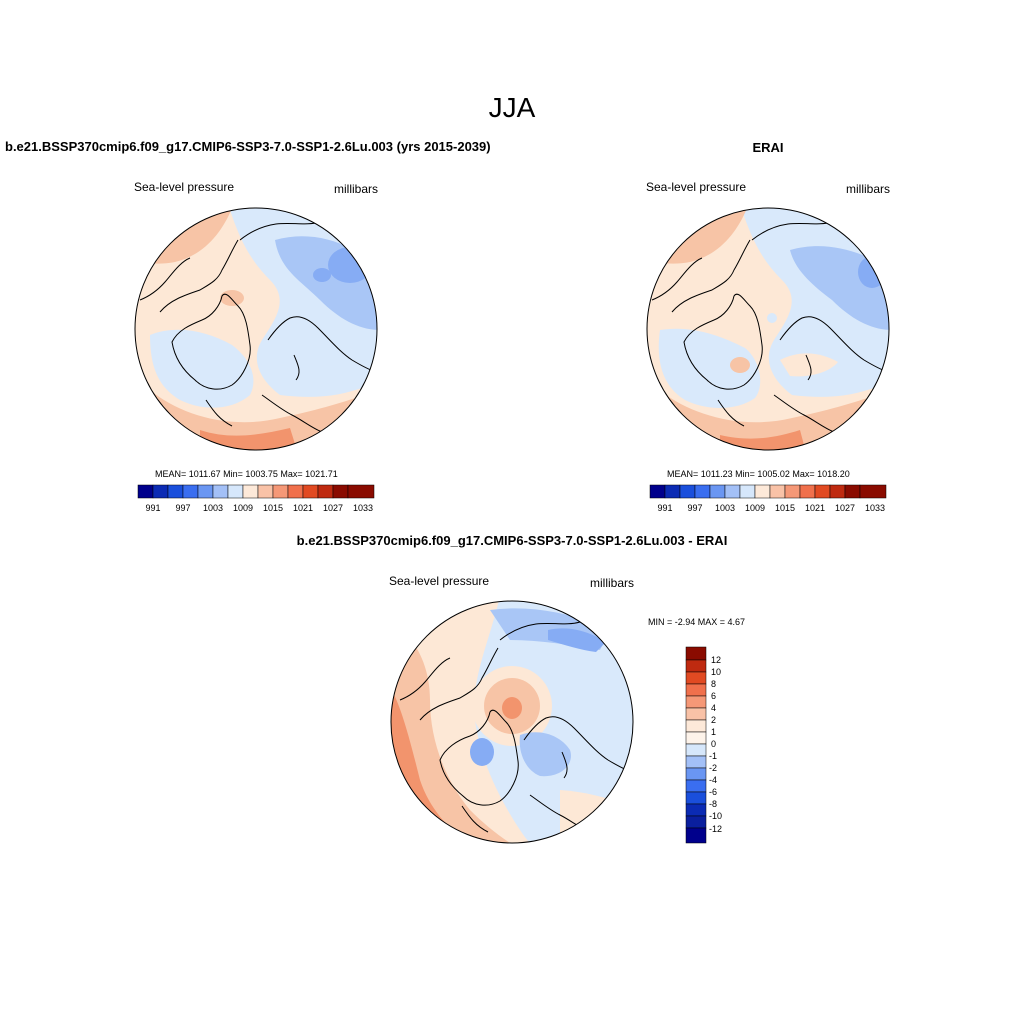  I want to click on cb-diff-tick-11: -6, so click(713, 792).